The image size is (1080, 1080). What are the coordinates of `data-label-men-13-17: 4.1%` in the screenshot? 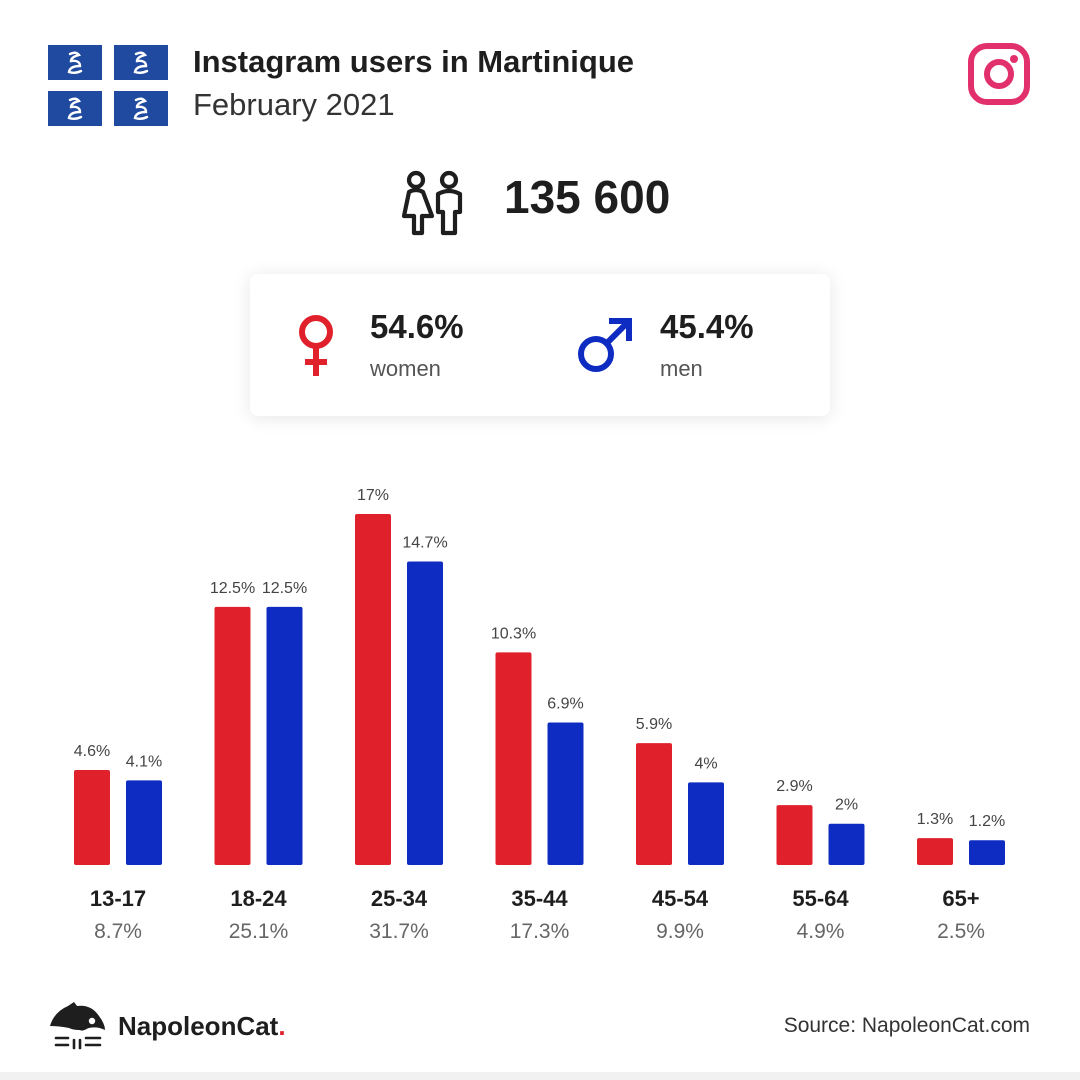 It's located at (144, 761).